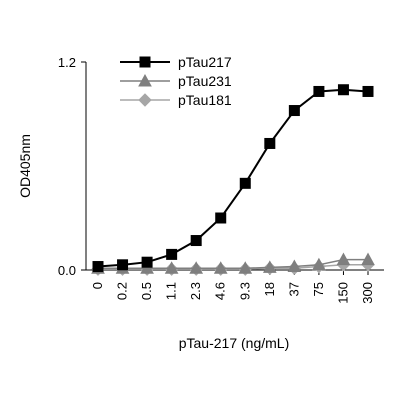 The height and width of the screenshot is (400, 400). I want to click on x-tick-label: 9.3, so click(244, 291).